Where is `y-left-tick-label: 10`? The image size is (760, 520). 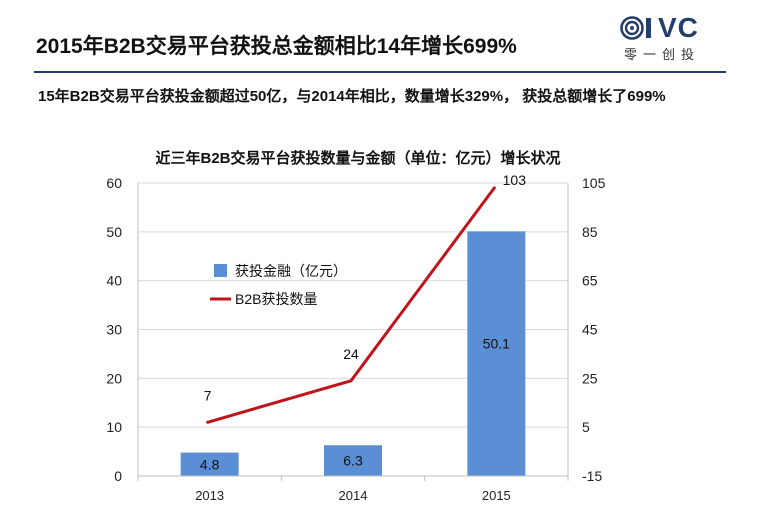 y-left-tick-label: 10 is located at coordinates (114, 427).